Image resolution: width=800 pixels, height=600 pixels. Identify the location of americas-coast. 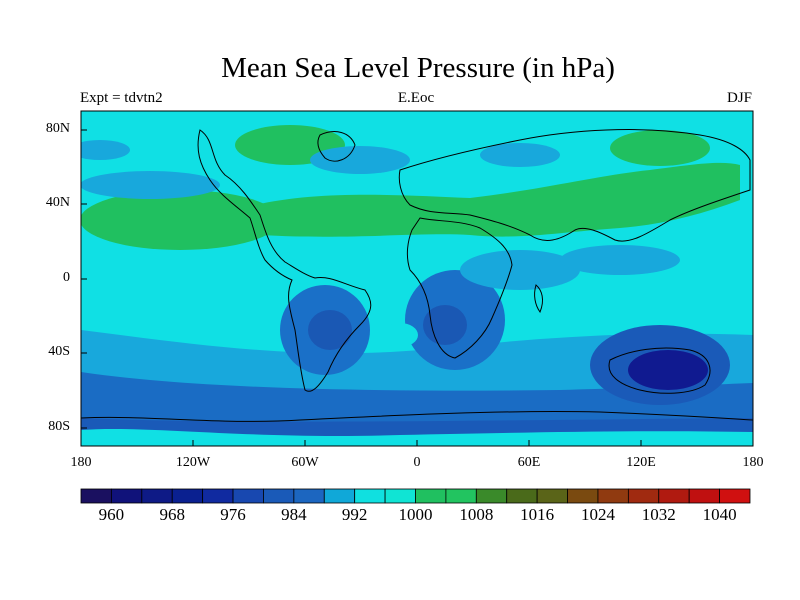
(284, 260).